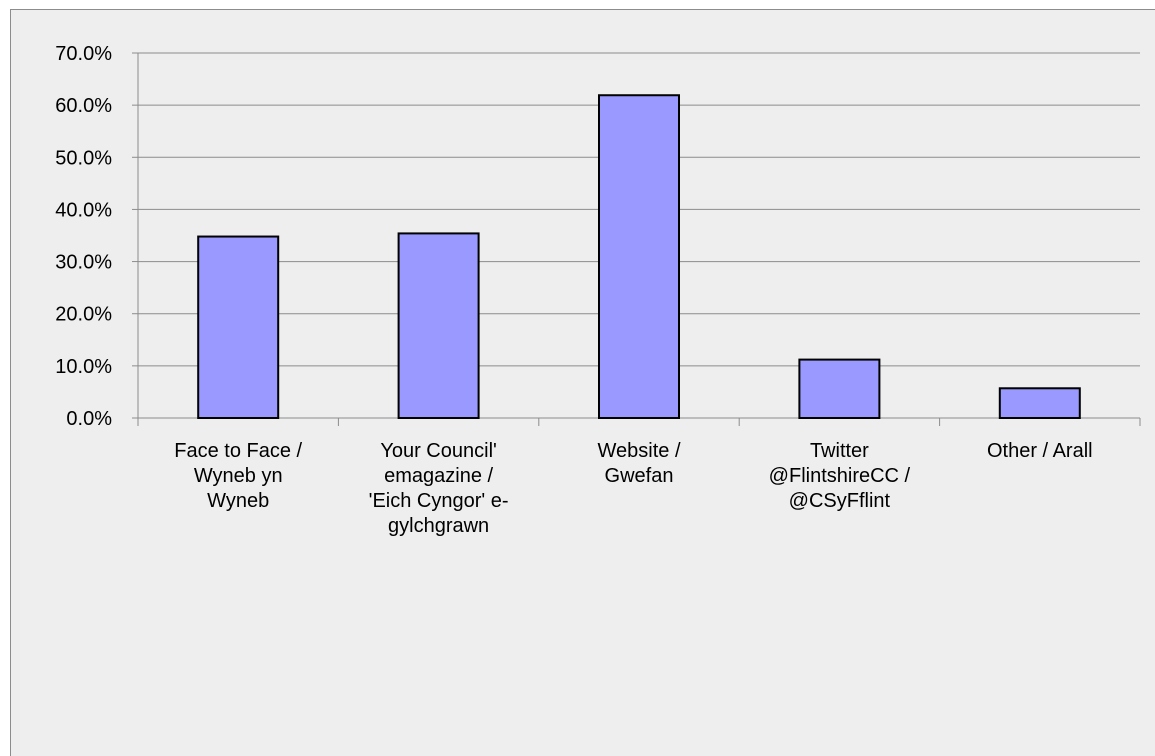  What do you see at coordinates (438, 476) in the screenshot?
I see `x-category-label-line: emagazine /` at bounding box center [438, 476].